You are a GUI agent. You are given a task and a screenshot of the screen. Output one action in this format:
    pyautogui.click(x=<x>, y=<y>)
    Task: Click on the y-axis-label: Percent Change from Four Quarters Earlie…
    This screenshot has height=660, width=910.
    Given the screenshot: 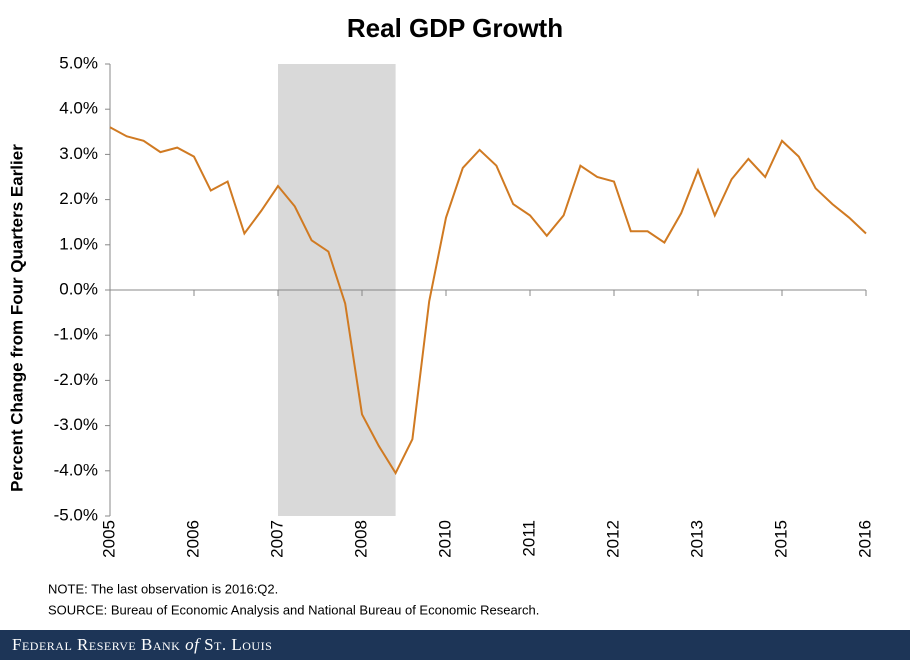 What is the action you would take?
    pyautogui.click(x=16, y=318)
    